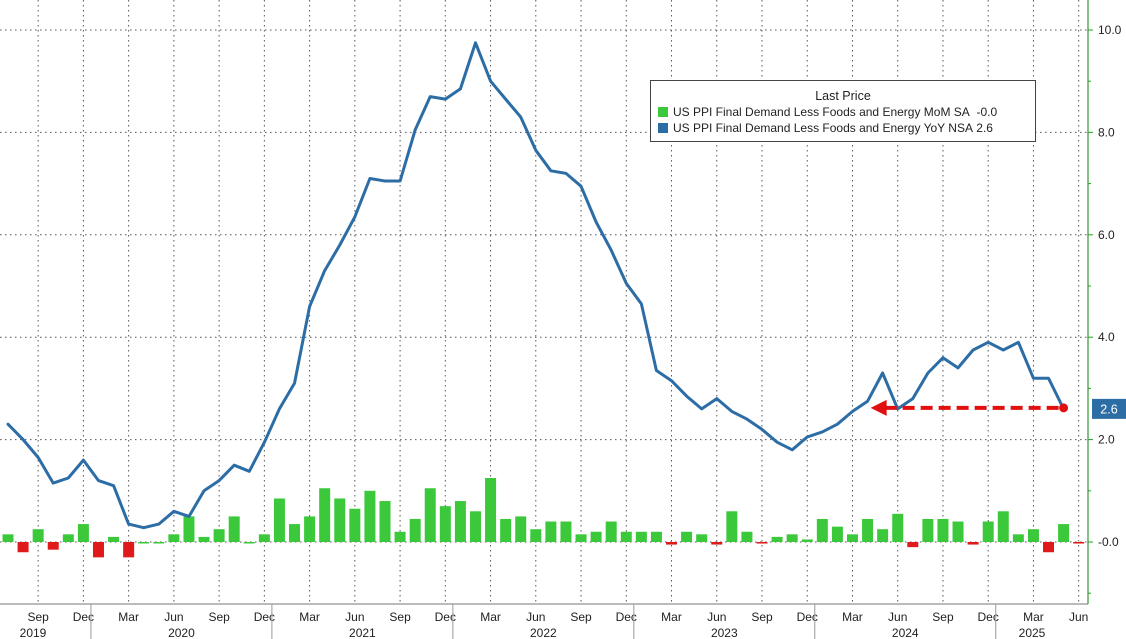  What do you see at coordinates (1108, 542) in the screenshot?
I see `y-tick-label: -0.0` at bounding box center [1108, 542].